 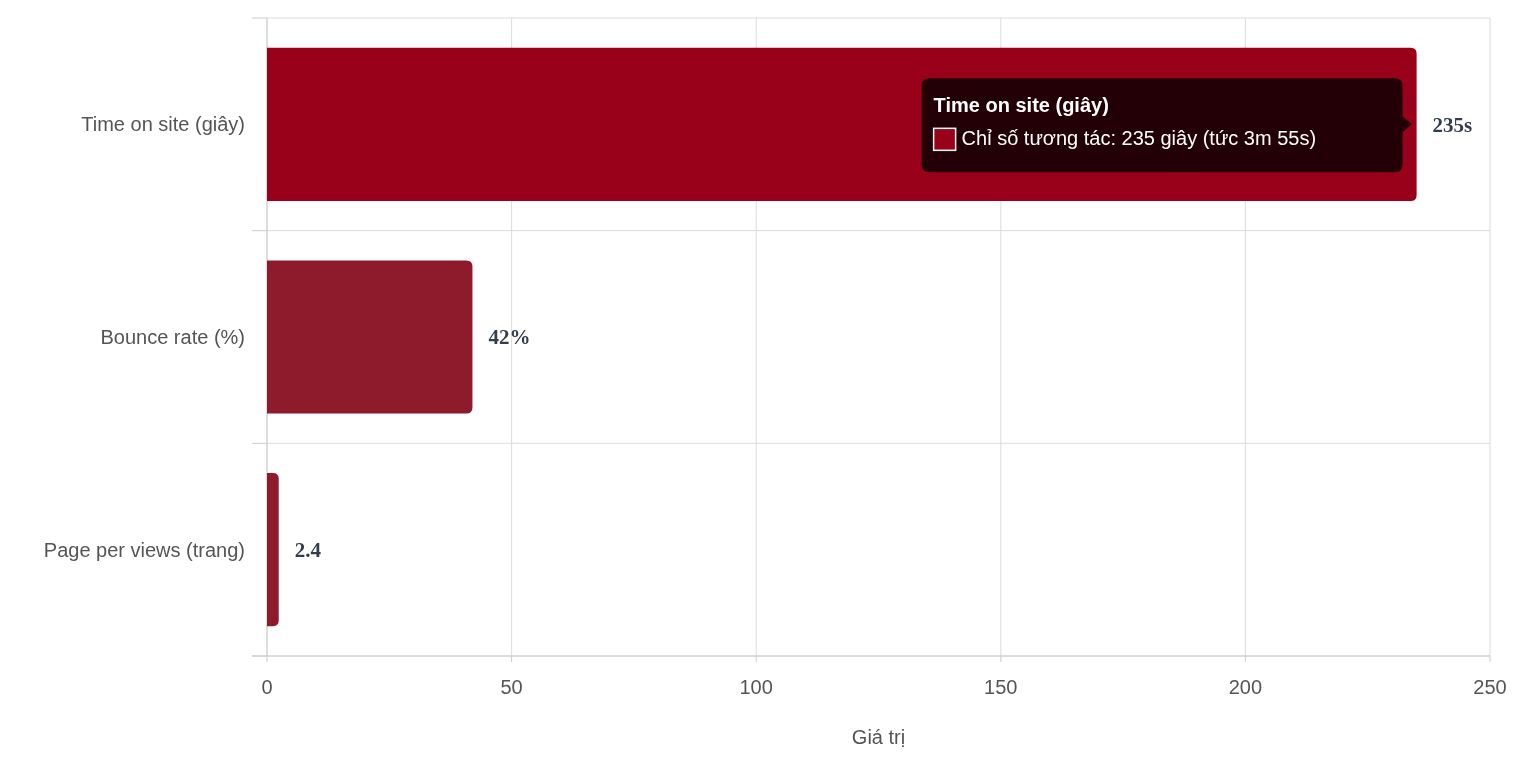 What do you see at coordinates (172, 337) in the screenshot?
I see `y-tick-label: Bounce rate (%)` at bounding box center [172, 337].